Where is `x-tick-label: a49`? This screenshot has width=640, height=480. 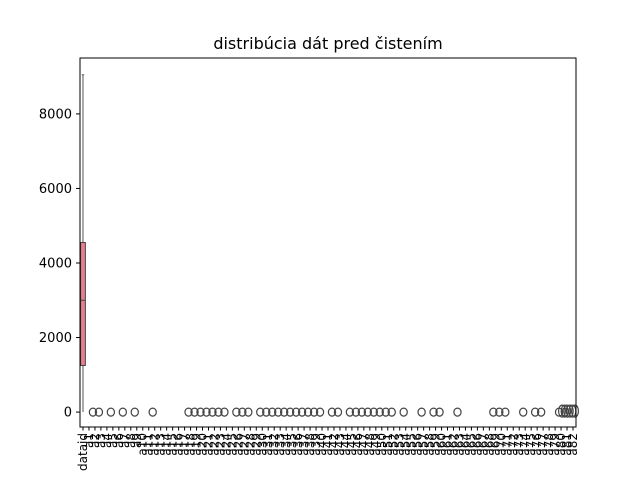
x-tick-label: a49 is located at coordinates (376, 444).